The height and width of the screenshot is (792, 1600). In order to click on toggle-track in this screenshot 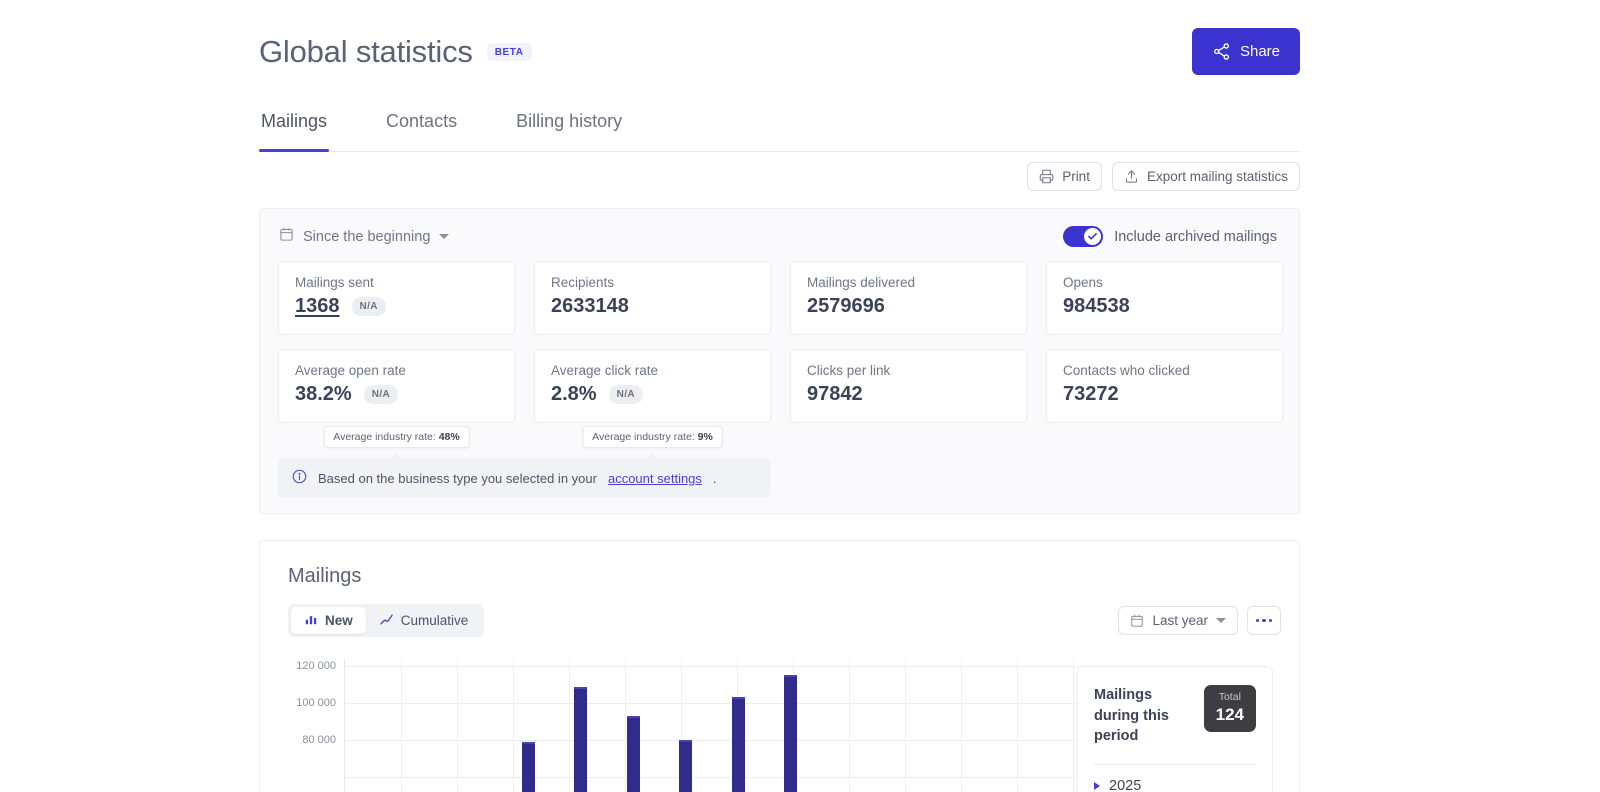, I will do `click(1083, 236)`.